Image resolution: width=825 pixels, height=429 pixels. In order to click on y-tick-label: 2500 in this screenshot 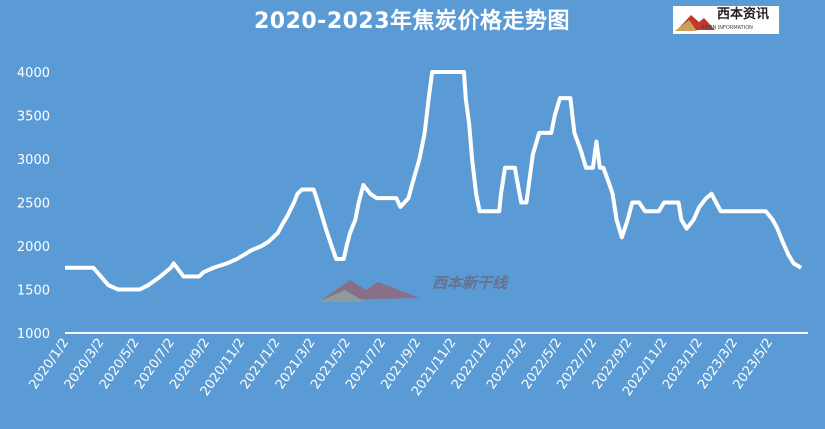, I will do `click(33, 204)`.